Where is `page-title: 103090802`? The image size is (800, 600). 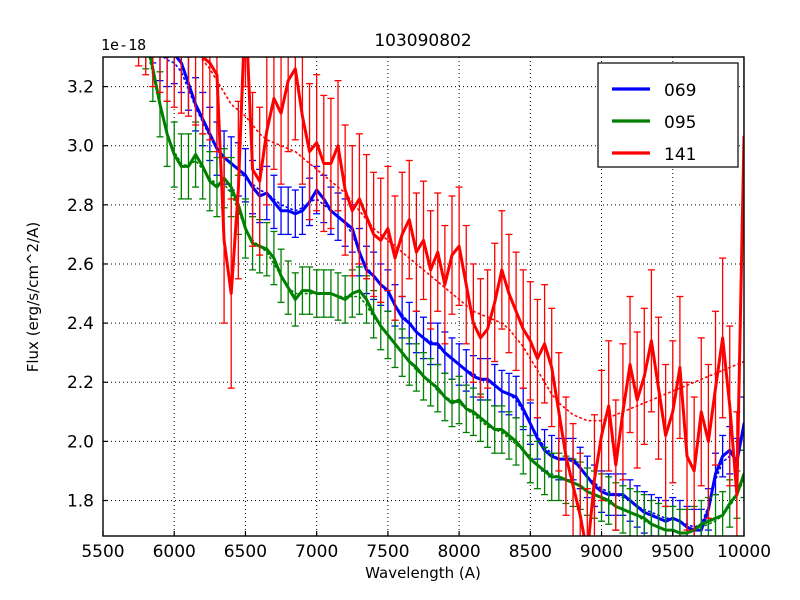
page-title: 103090802 is located at coordinates (422, 41).